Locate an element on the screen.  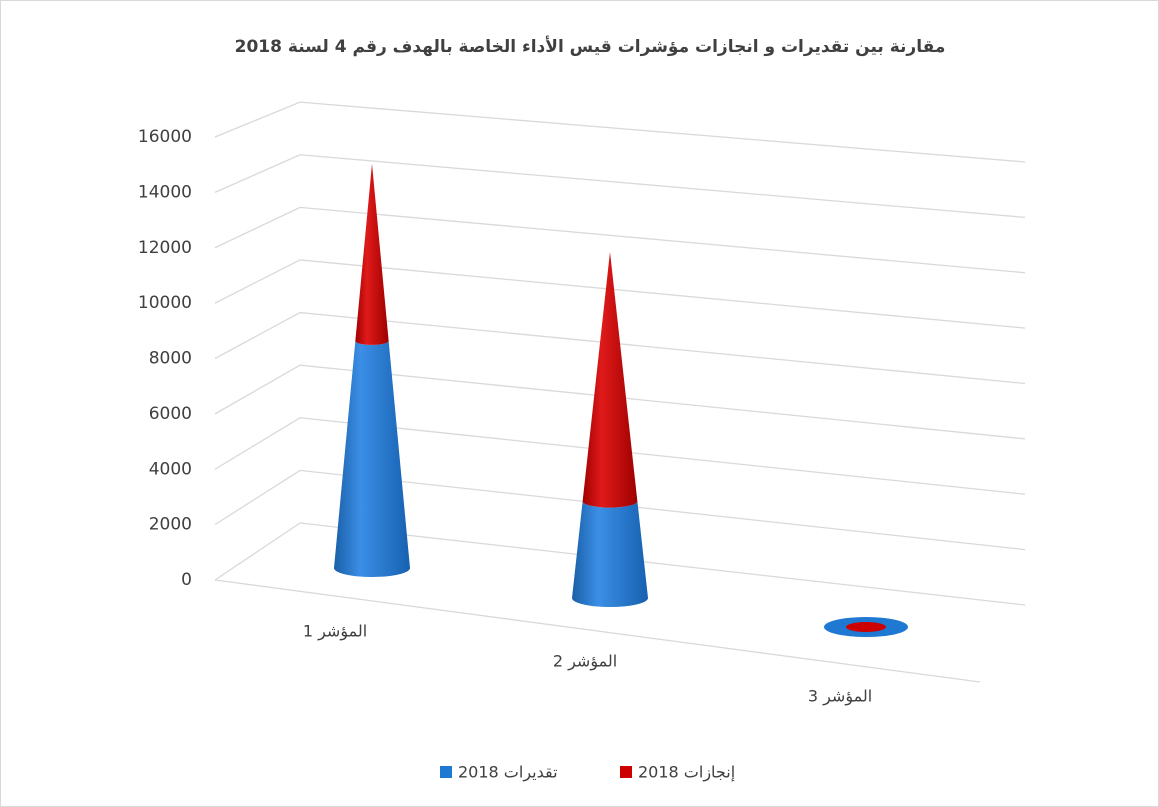
y-tick-label: 12000 is located at coordinates (165, 248).